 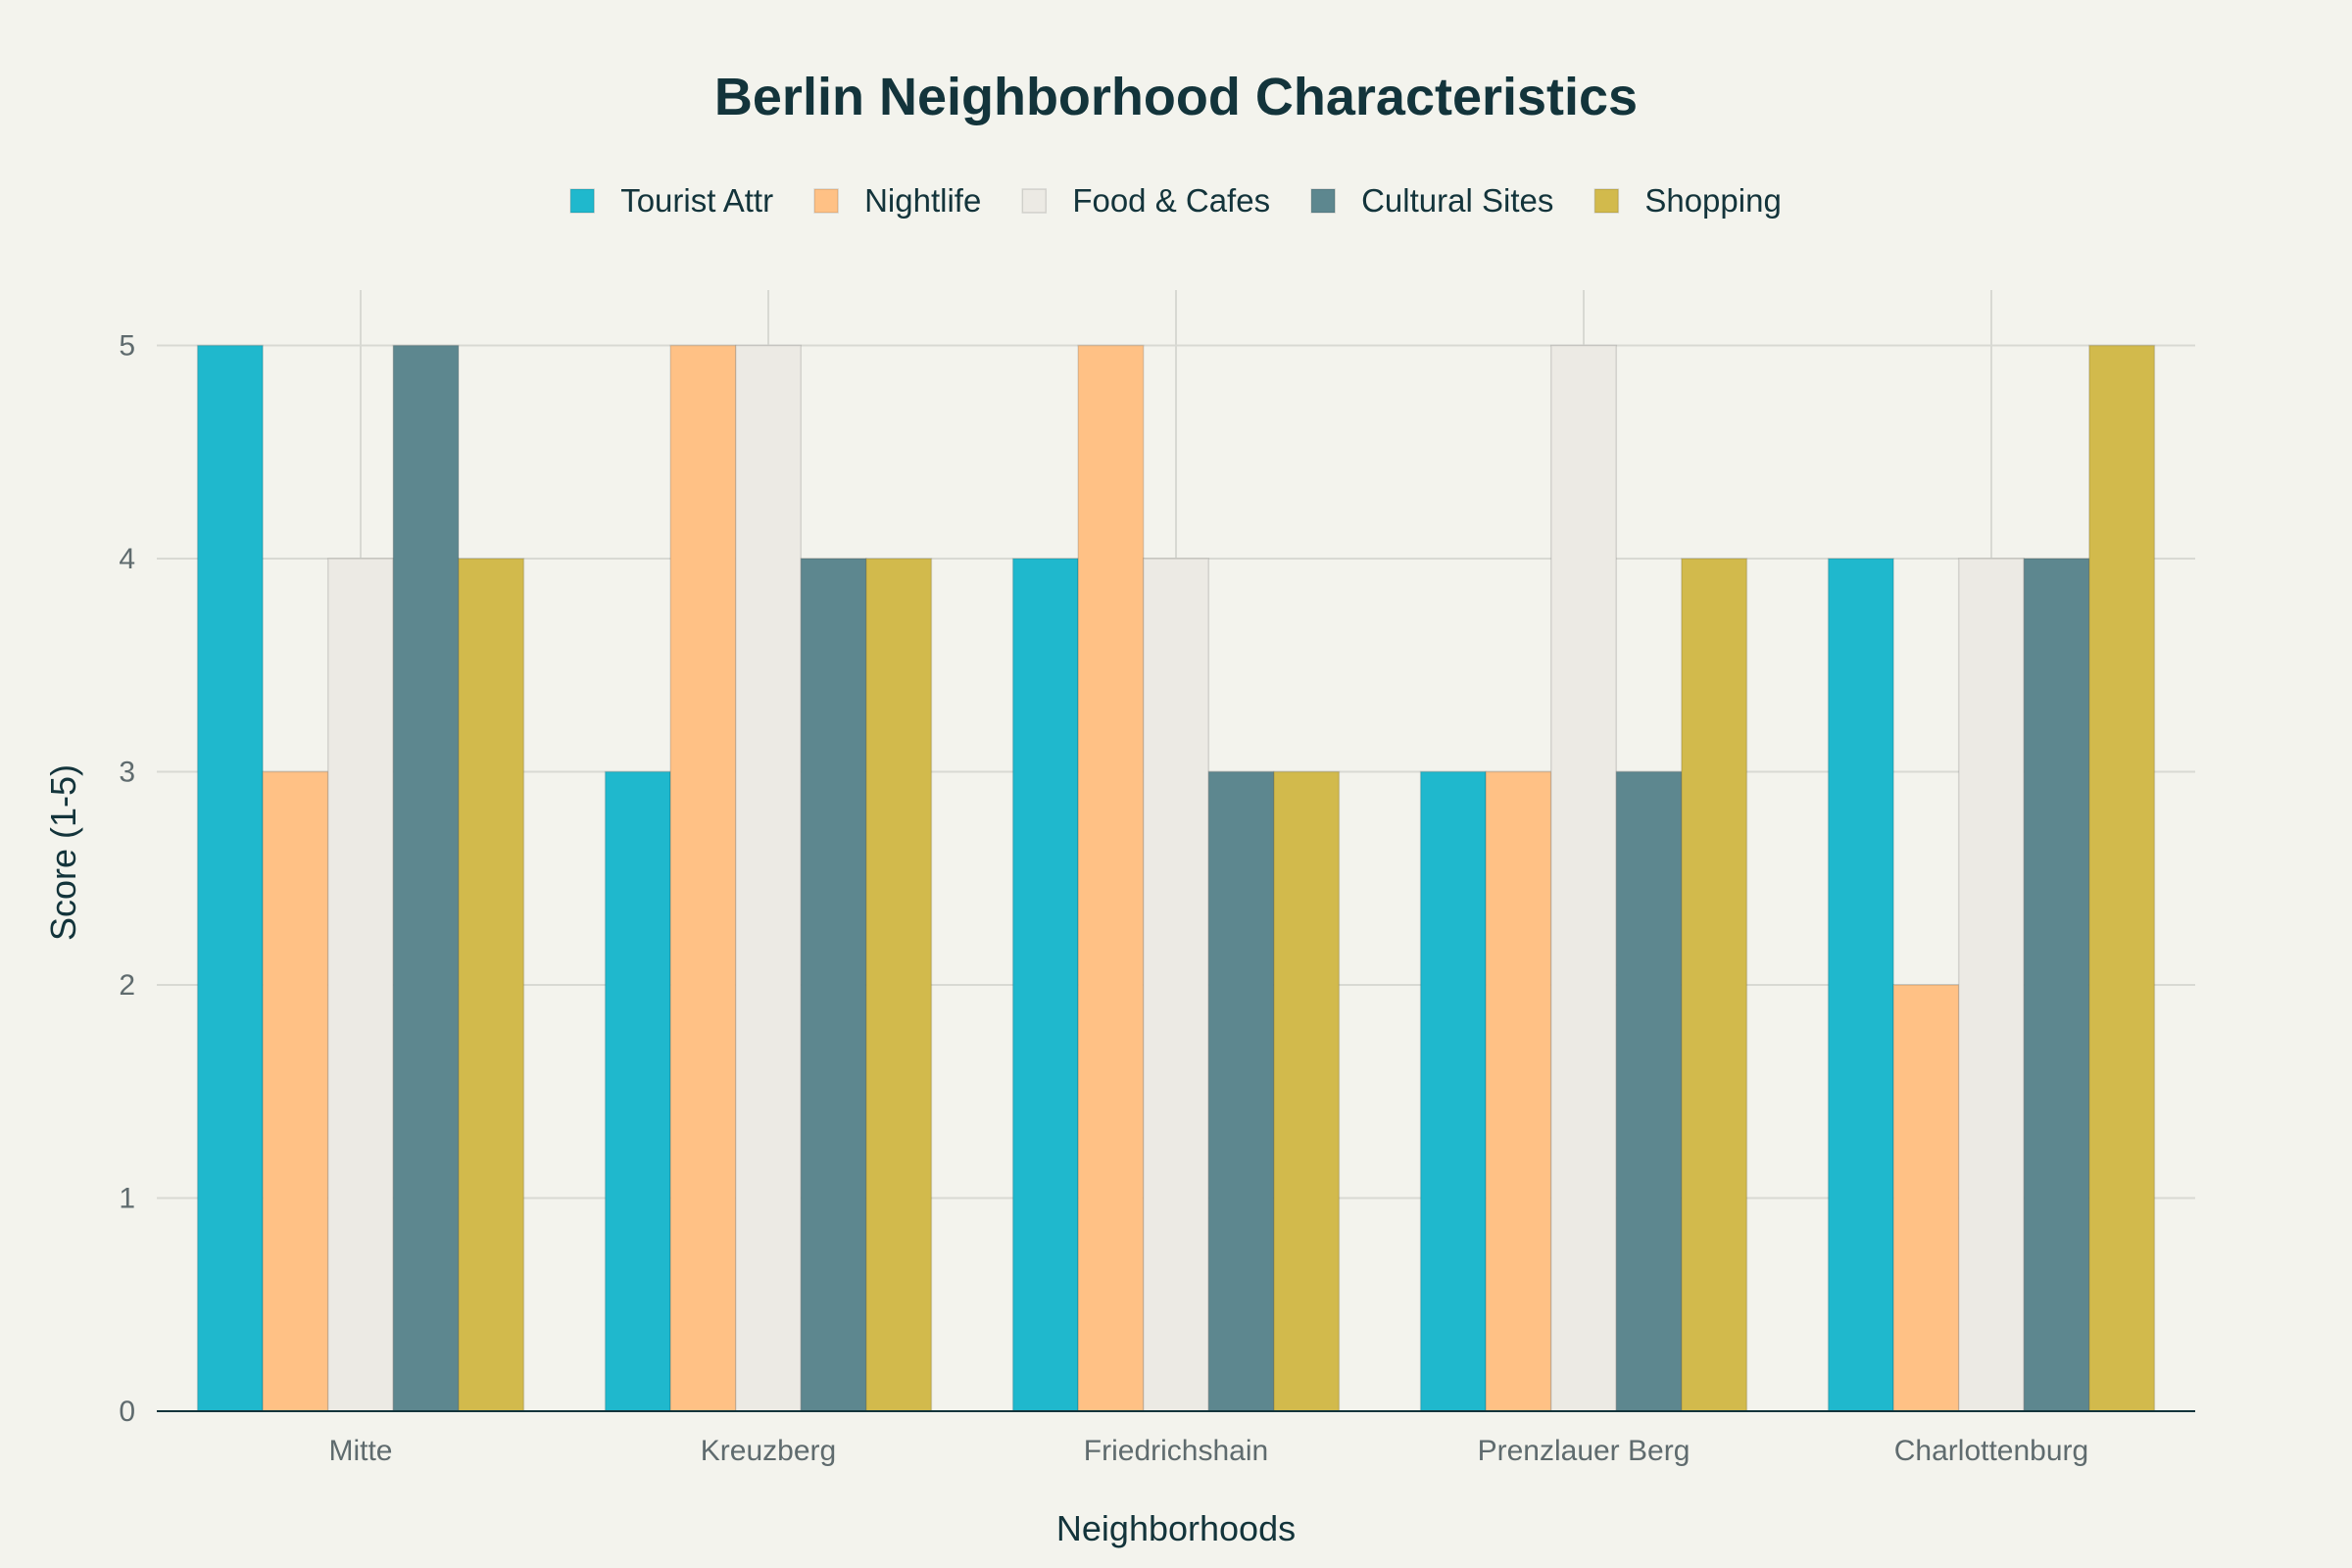 What do you see at coordinates (1712, 200) in the screenshot?
I see `legend-label: Shopping` at bounding box center [1712, 200].